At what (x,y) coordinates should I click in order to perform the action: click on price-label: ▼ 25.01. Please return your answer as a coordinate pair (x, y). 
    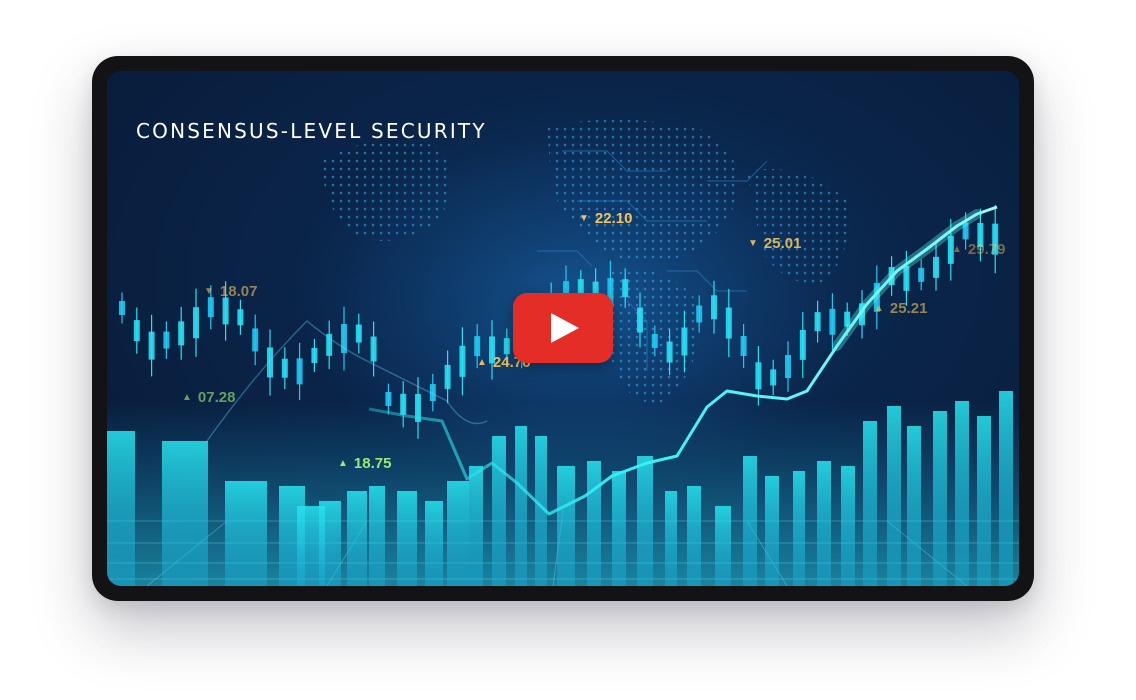
    Looking at the image, I should click on (774, 243).